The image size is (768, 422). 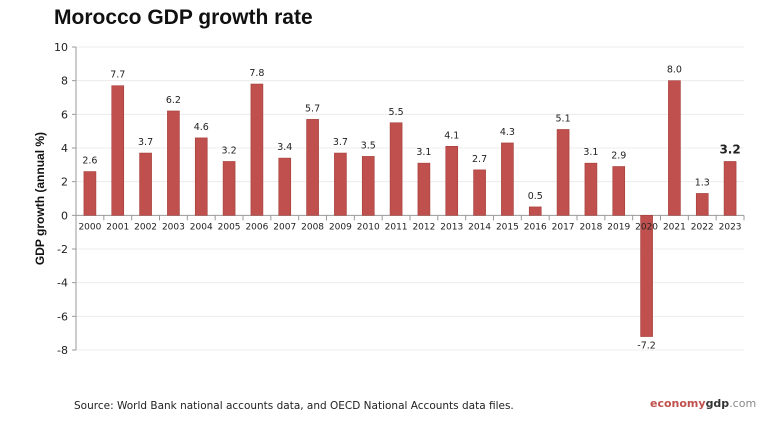 I want to click on bar-2017, so click(x=563, y=172).